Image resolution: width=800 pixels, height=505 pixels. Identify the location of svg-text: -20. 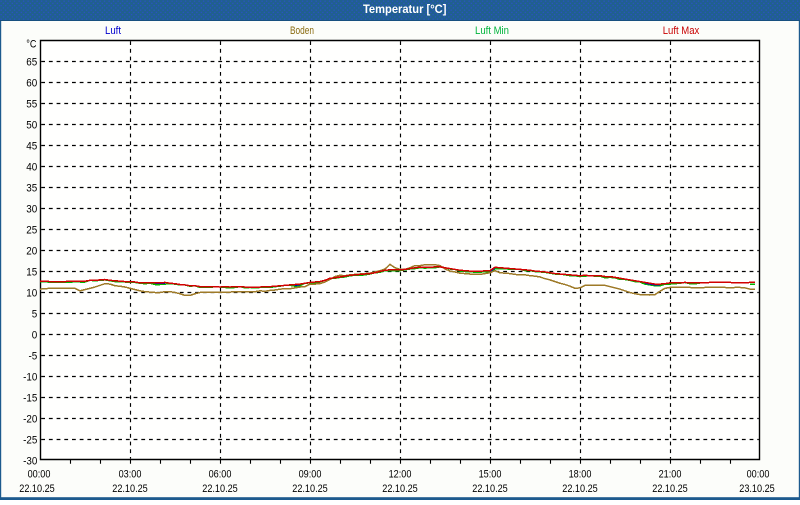
(30, 420).